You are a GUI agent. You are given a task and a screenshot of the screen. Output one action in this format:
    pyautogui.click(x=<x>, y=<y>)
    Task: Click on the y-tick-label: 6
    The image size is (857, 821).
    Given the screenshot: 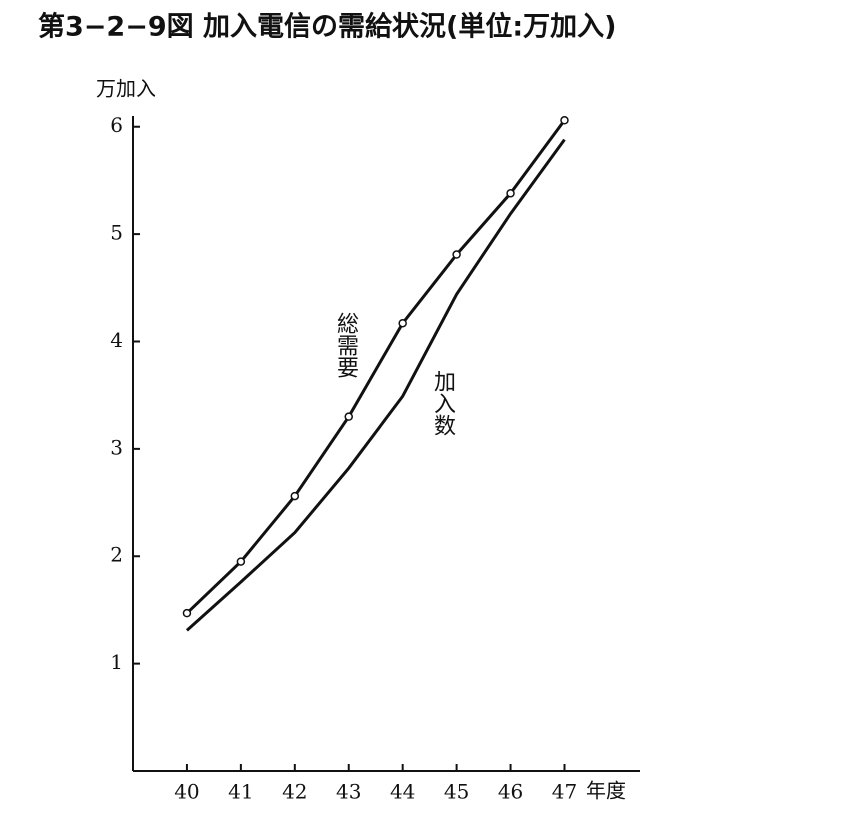 What is the action you would take?
    pyautogui.click(x=116, y=125)
    